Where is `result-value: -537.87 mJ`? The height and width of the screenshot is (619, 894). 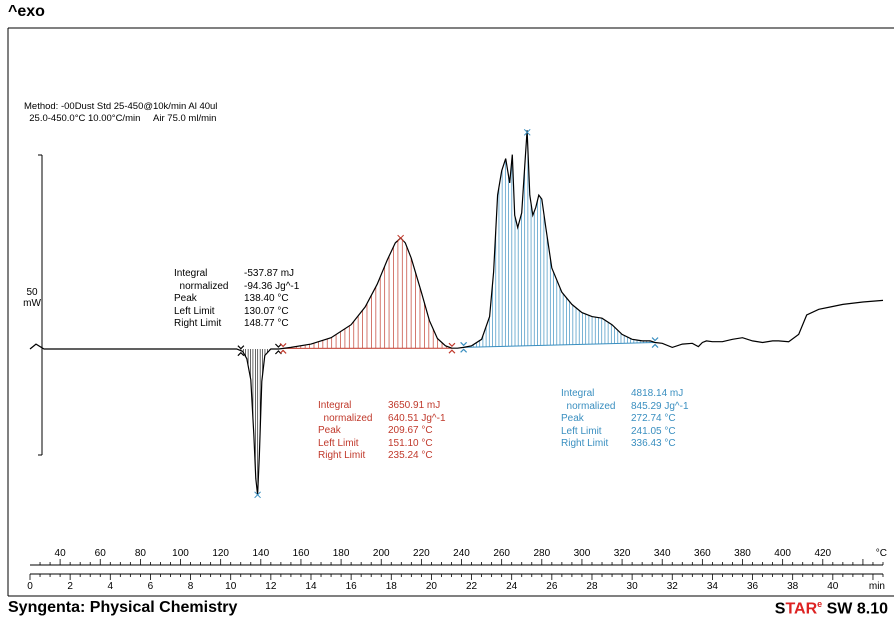 result-value: -537.87 mJ is located at coordinates (269, 273).